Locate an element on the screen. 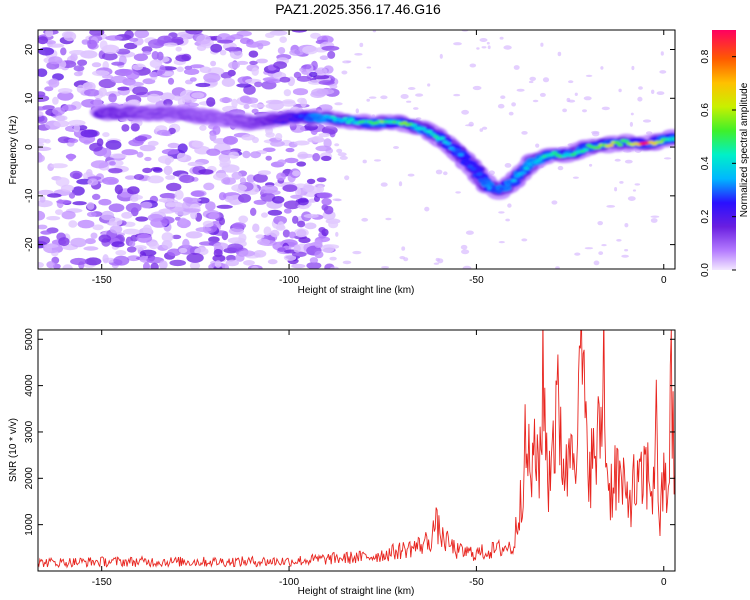 Image resolution: width=750 pixels, height=600 pixels. y-tick-label: 5000 is located at coordinates (29, 339).